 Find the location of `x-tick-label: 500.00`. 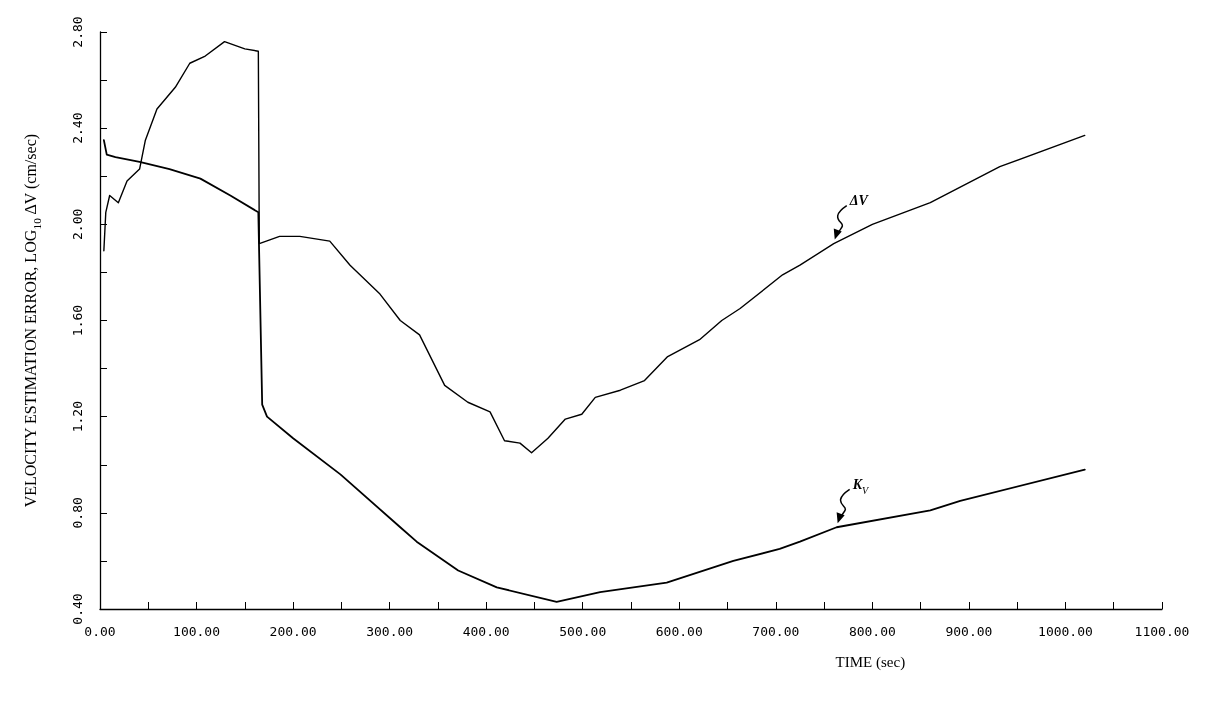

x-tick-label: 500.00 is located at coordinates (583, 631).